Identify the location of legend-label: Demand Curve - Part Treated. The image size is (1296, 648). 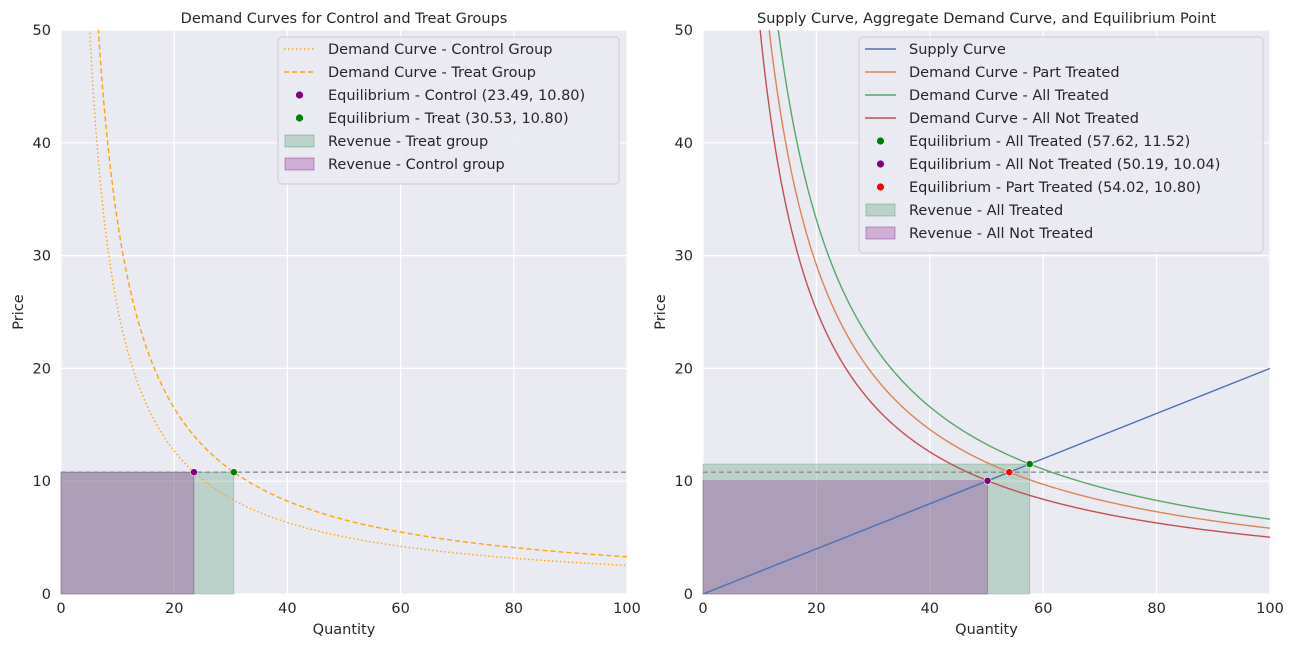
(1014, 73).